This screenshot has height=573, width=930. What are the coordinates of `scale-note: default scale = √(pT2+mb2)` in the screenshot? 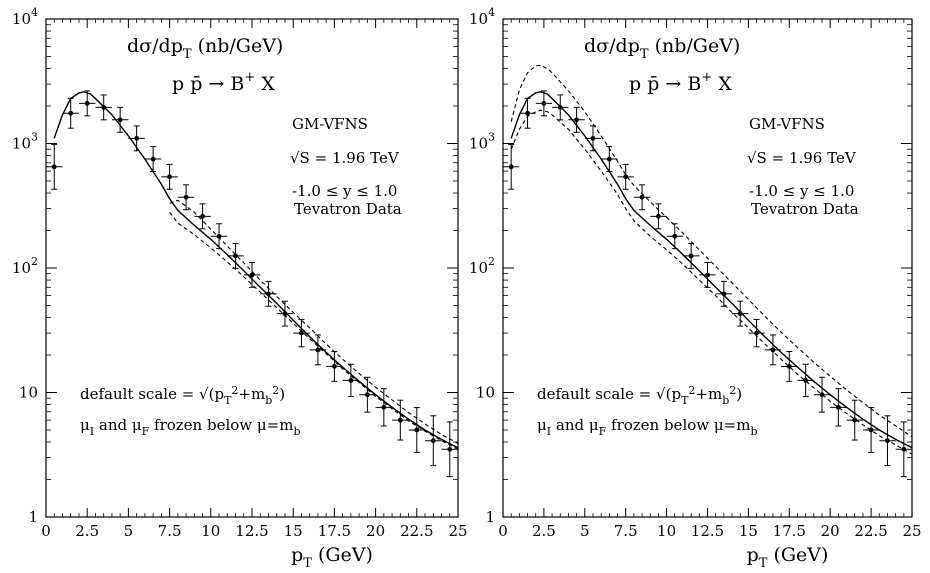 It's located at (639, 395).